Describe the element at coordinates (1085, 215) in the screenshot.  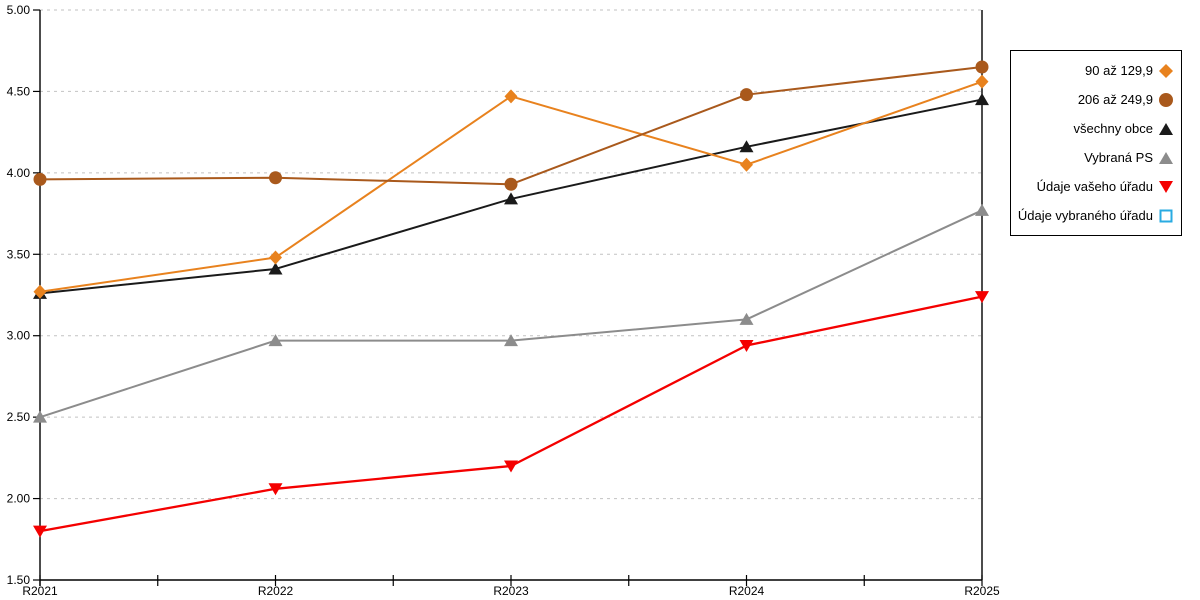
I see `legend-label: Údaje vybraného úřadu` at that location.